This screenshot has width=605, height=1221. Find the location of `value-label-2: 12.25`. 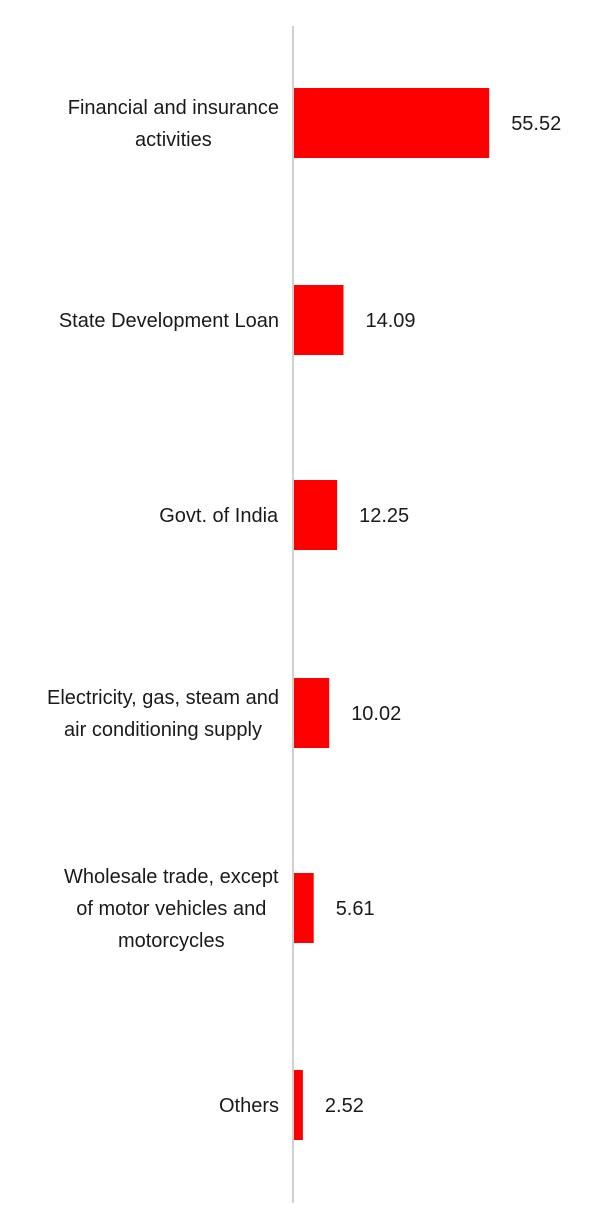

value-label-2: 12.25 is located at coordinates (384, 516).